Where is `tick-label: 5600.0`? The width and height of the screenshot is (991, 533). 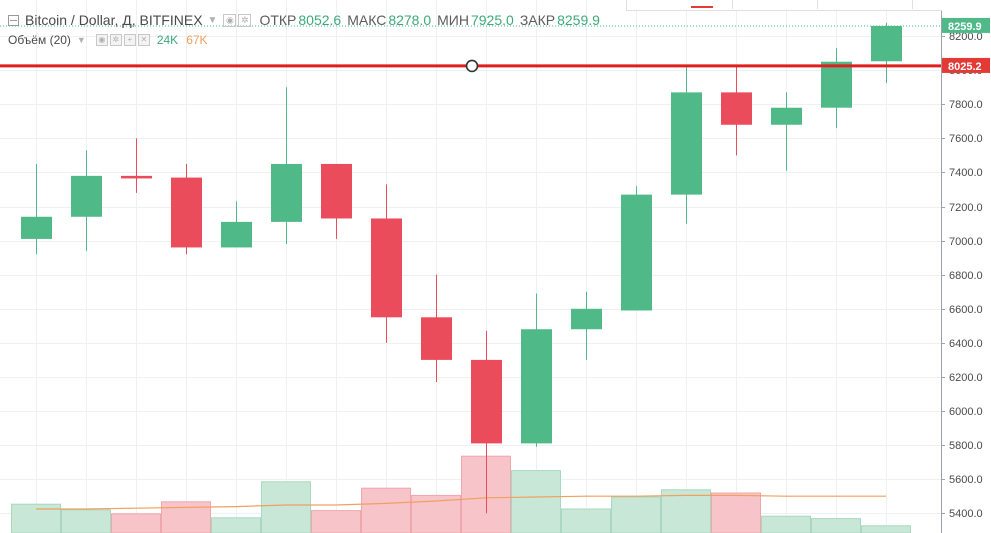 tick-label: 5600.0 is located at coordinates (966, 480).